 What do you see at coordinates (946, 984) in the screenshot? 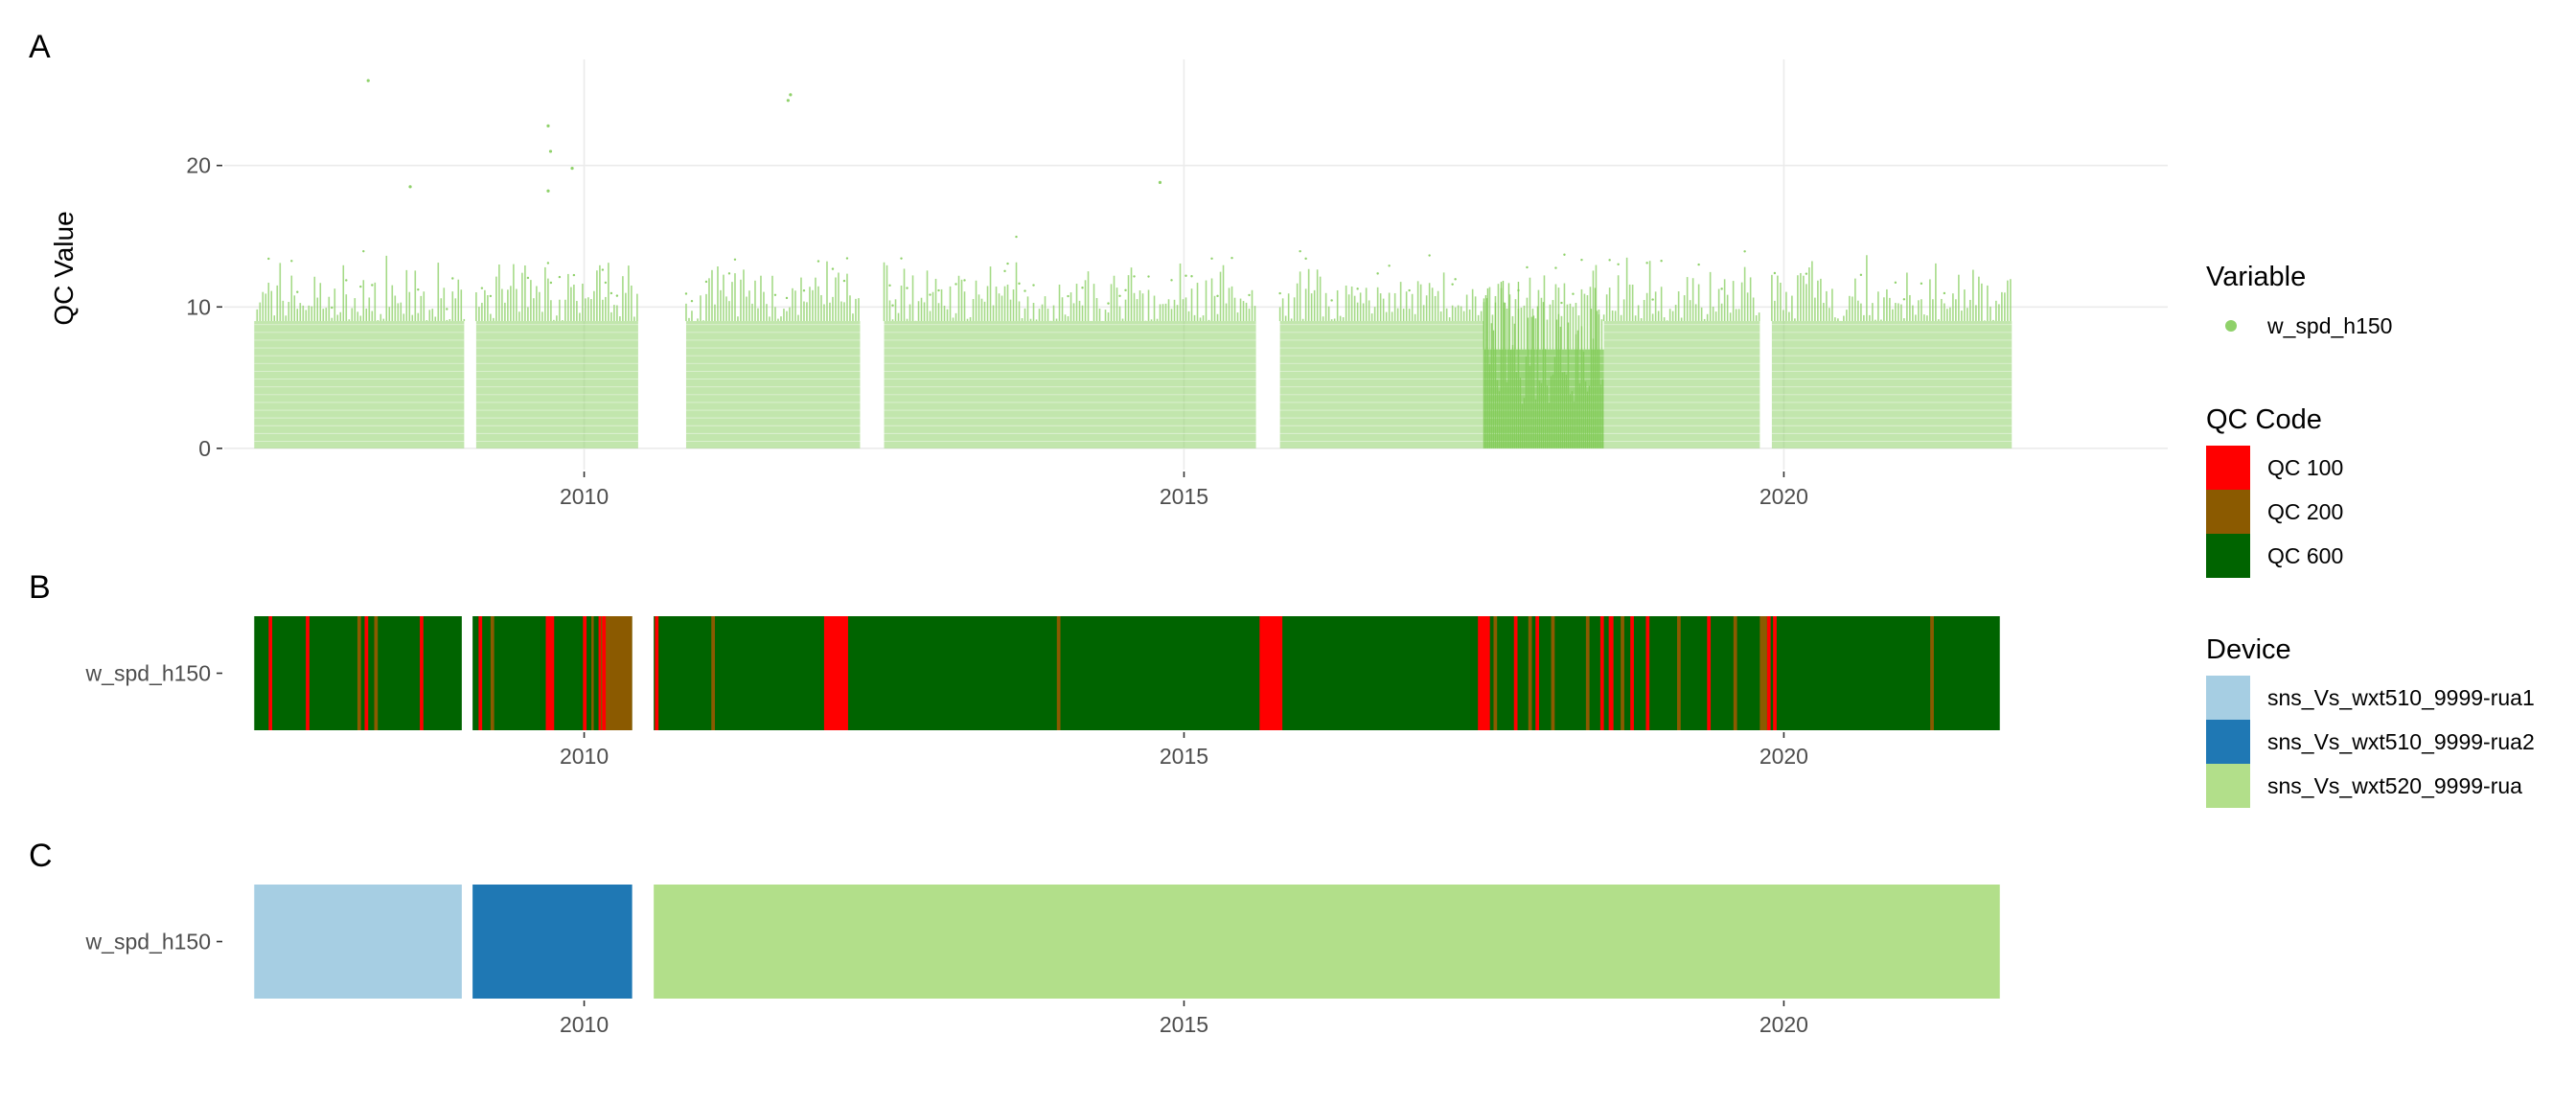
I see `panel-c-axes: w_spd_h150 2010 2015 2020` at bounding box center [946, 984].